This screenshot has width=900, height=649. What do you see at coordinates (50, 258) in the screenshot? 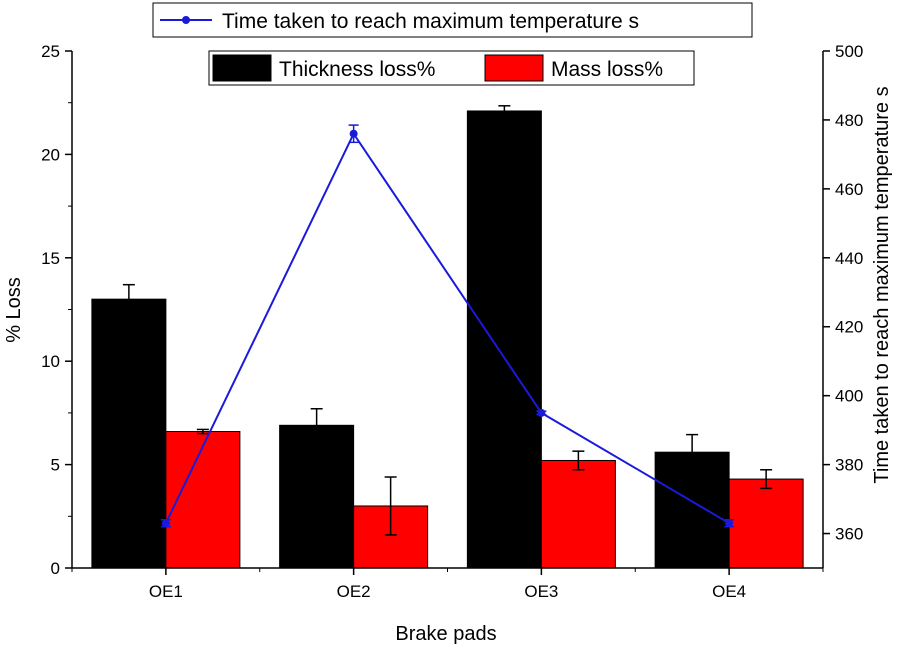
I see `y-tick-label: 15` at bounding box center [50, 258].